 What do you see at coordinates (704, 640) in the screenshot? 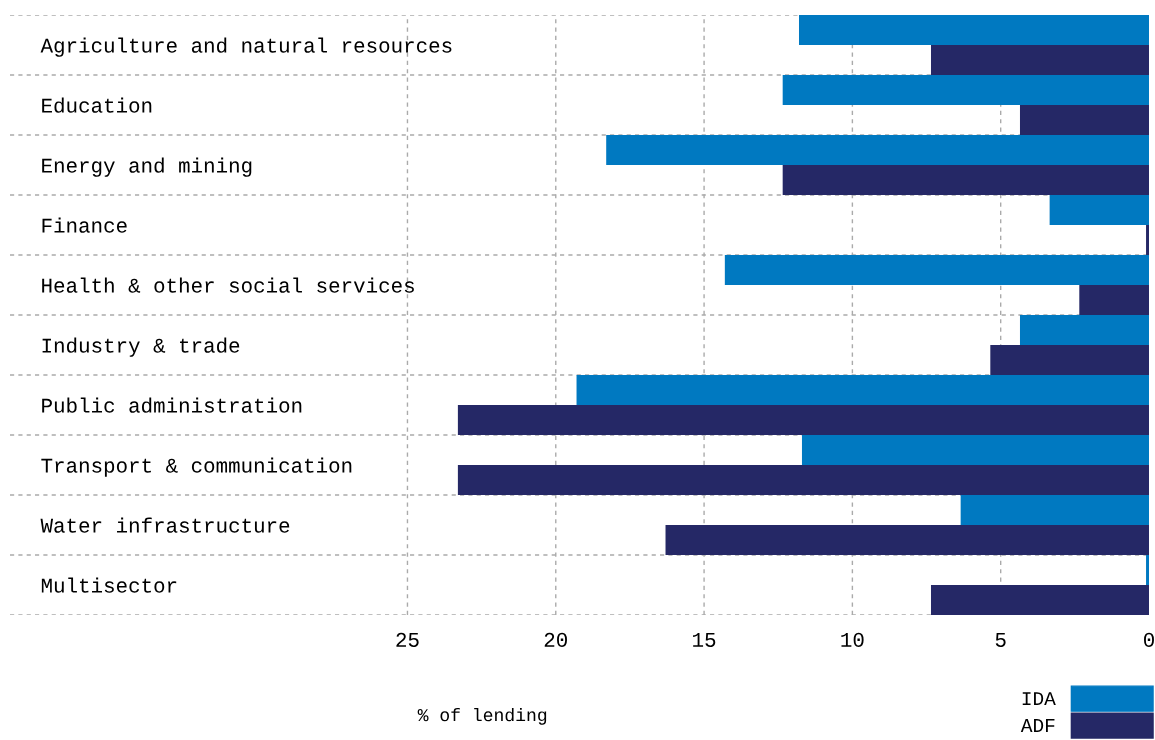
I see `x-tick-label: 15` at bounding box center [704, 640].